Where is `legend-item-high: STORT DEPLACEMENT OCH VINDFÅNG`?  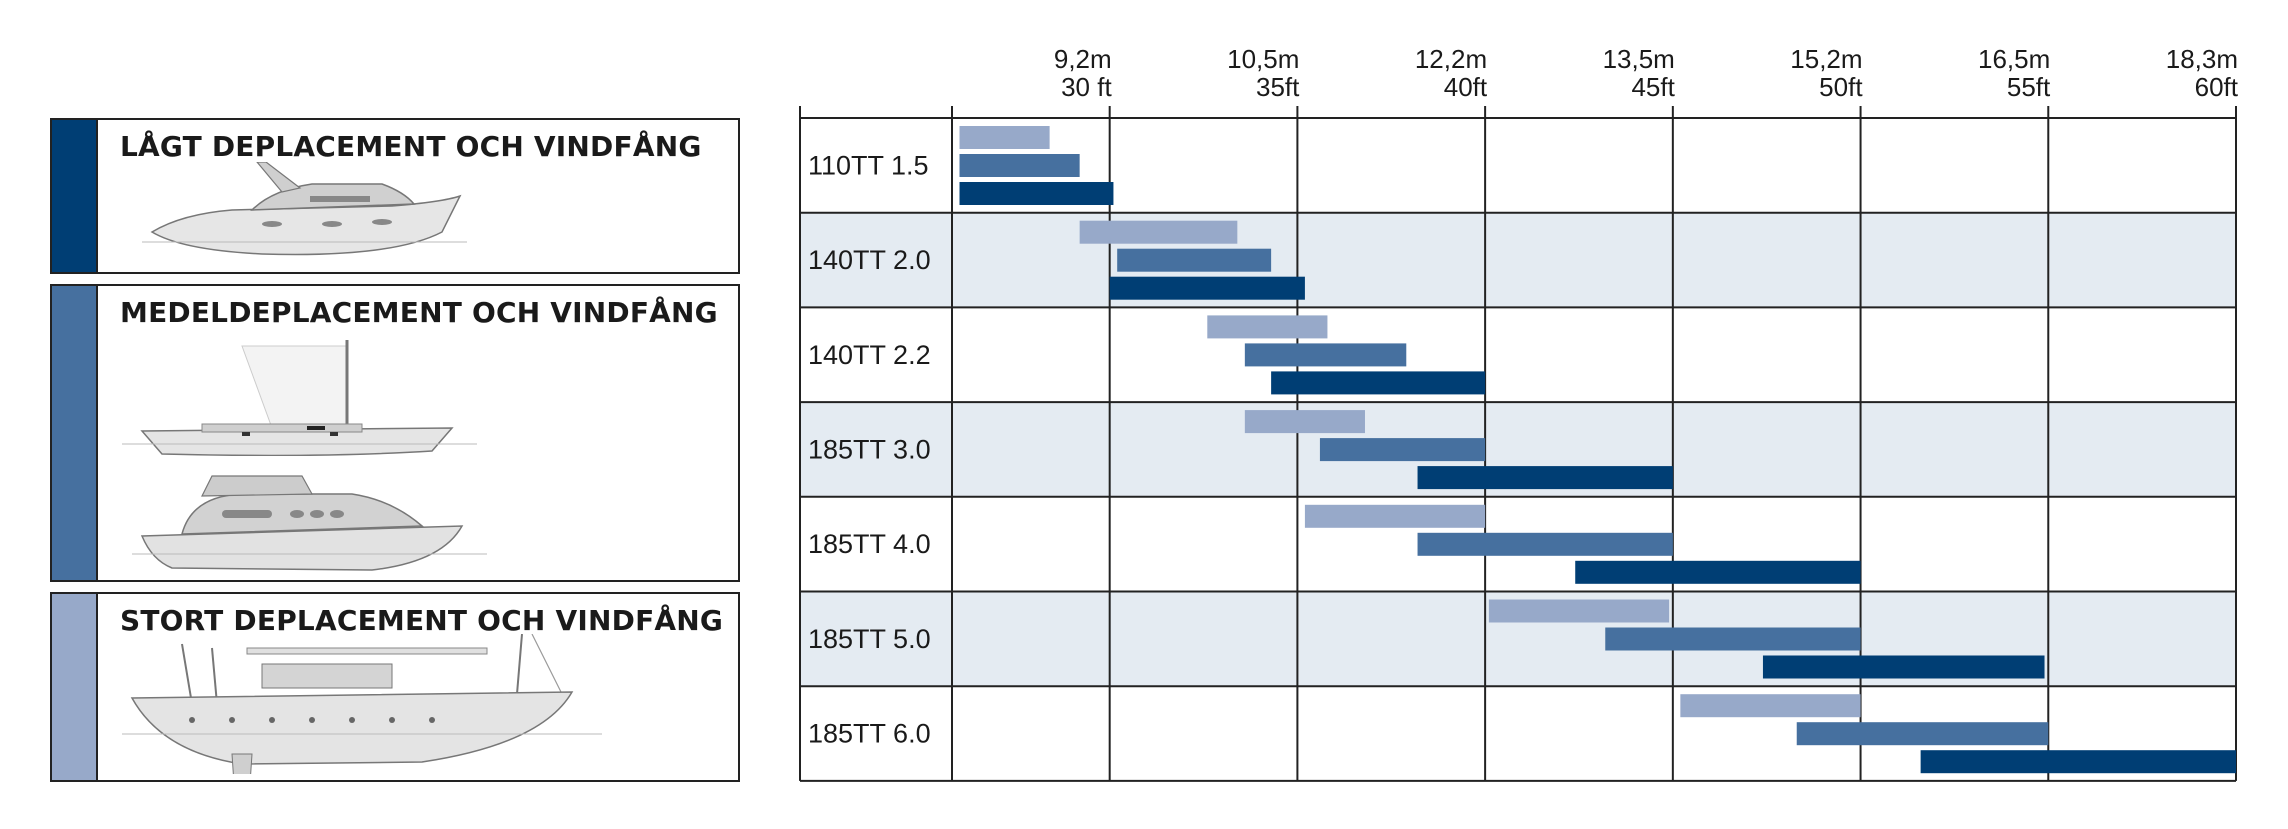 legend-item-high: STORT DEPLACEMENT OCH VINDFÅNG is located at coordinates (395, 687).